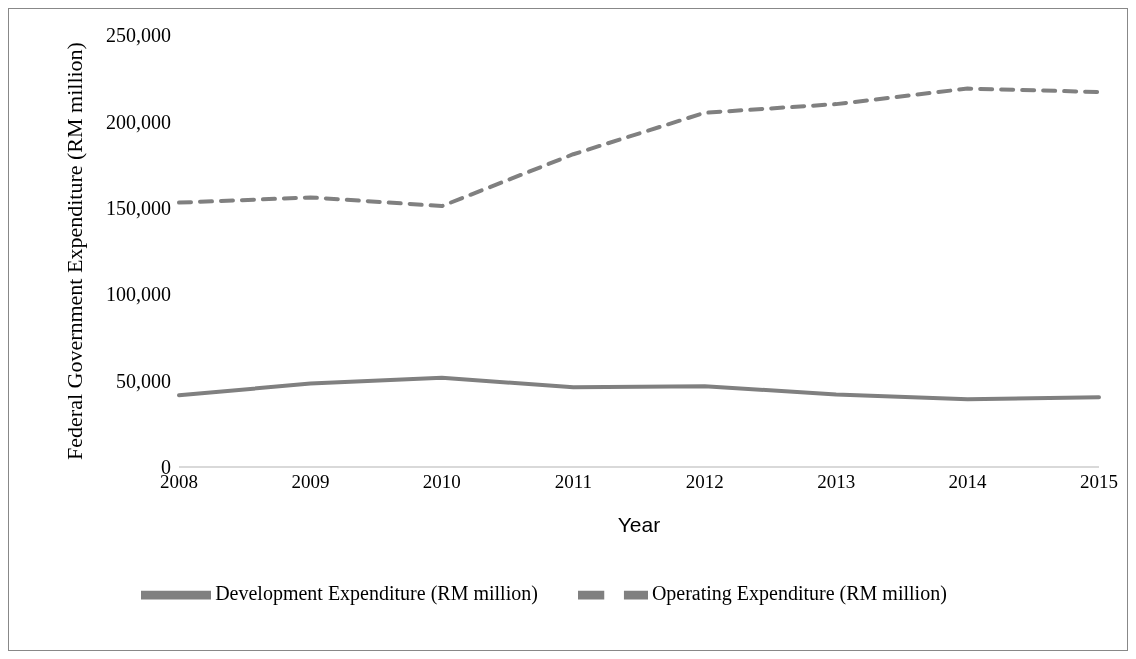  Describe the element at coordinates (138, 35) in the screenshot. I see `y-tick-label: 250,000` at that location.